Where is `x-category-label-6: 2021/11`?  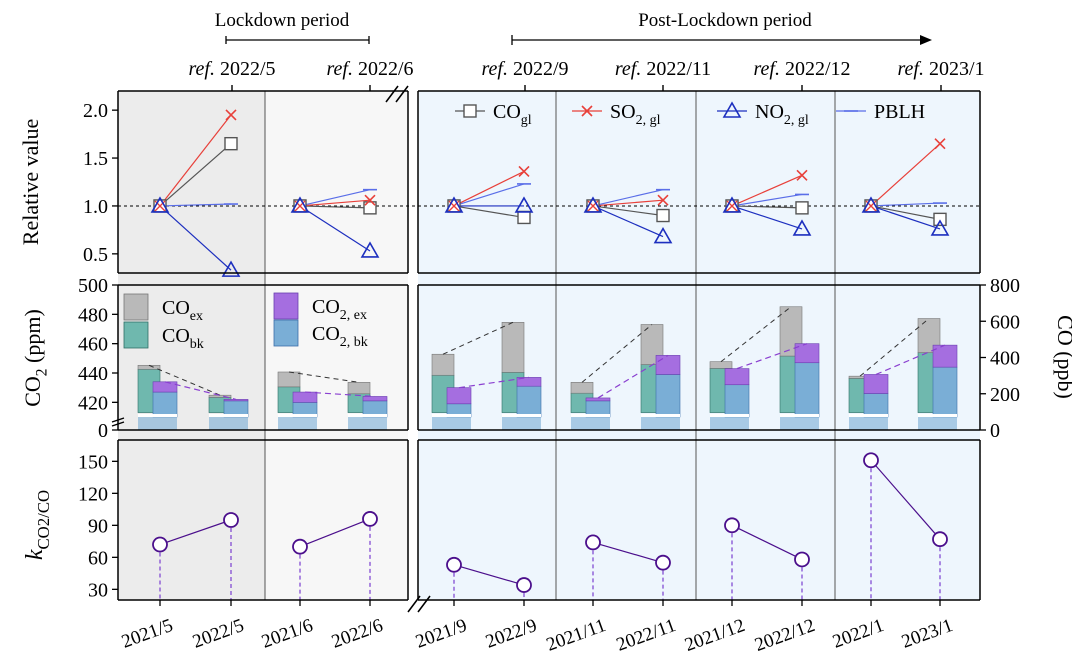 x-category-label-6: 2021/11 is located at coordinates (576, 635).